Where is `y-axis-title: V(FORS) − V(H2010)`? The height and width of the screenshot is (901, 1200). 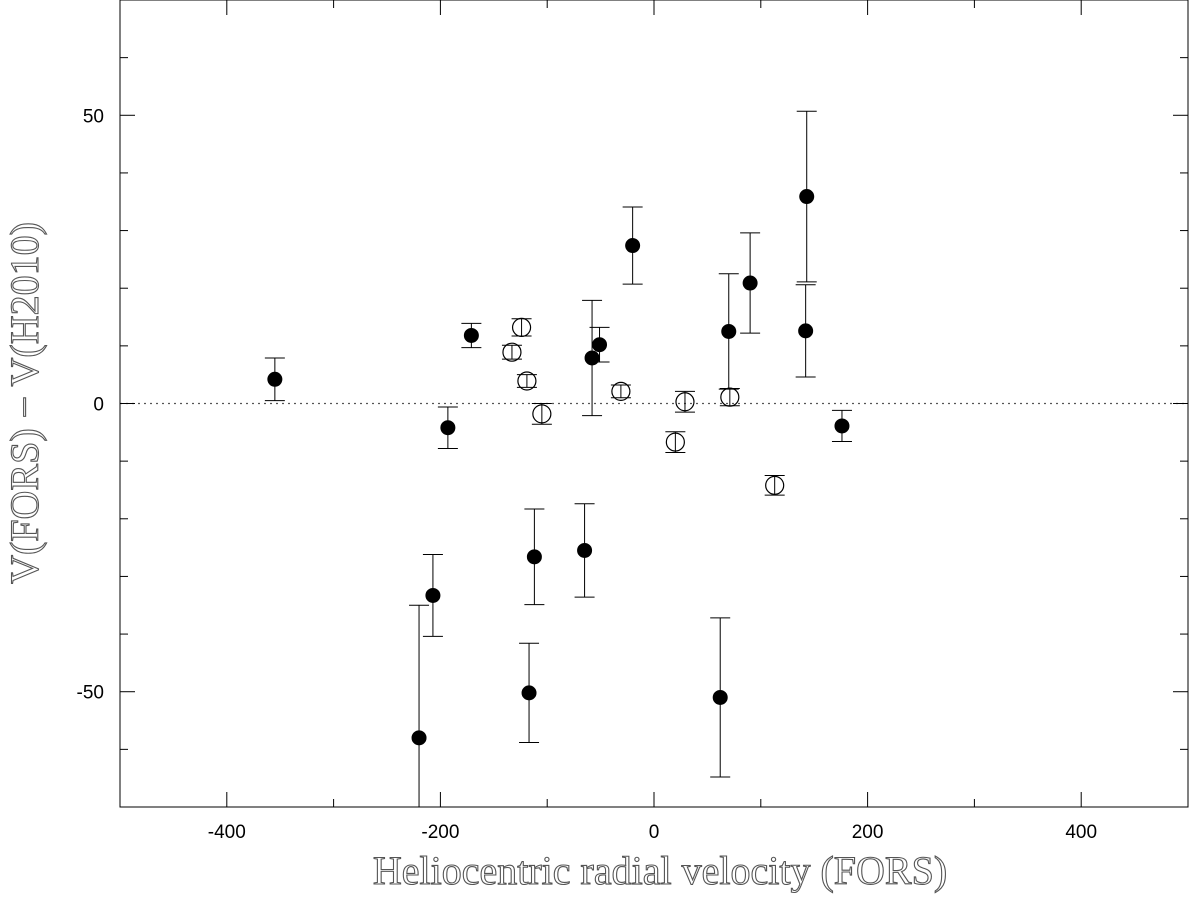 y-axis-title: V(FORS) − V(H2010) is located at coordinates (24, 403).